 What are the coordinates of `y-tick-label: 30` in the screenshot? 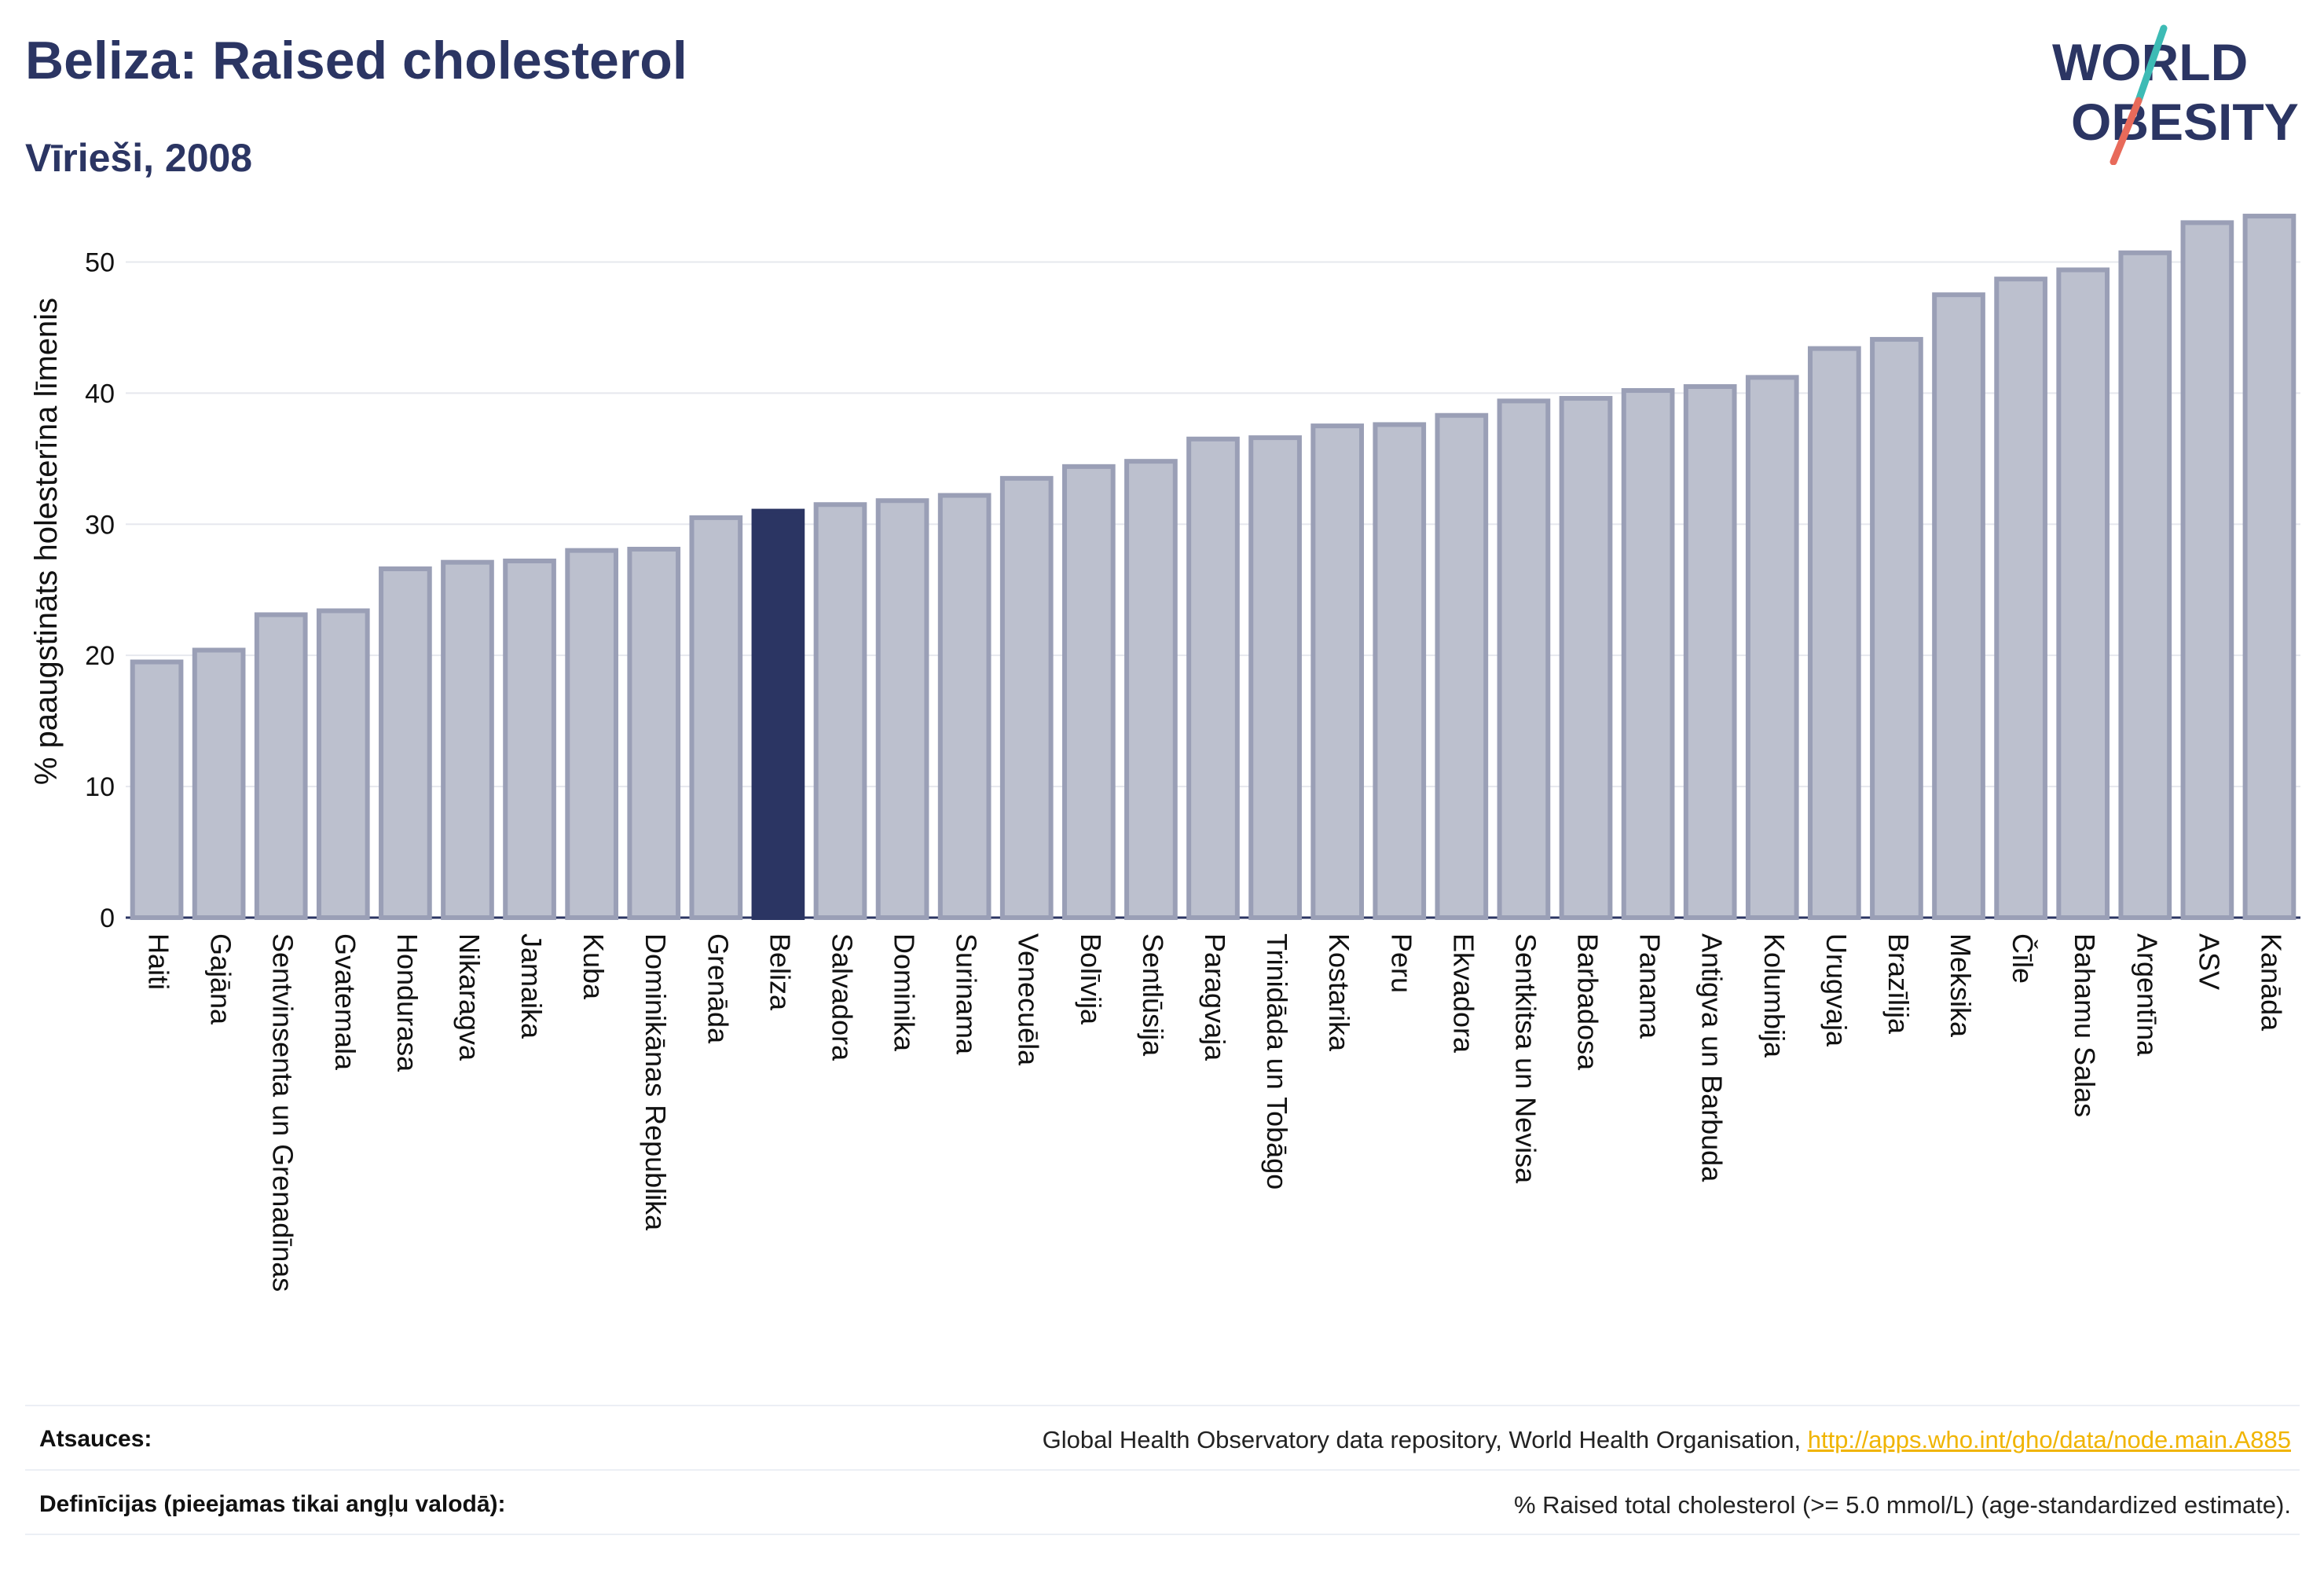 It's located at (100, 525).